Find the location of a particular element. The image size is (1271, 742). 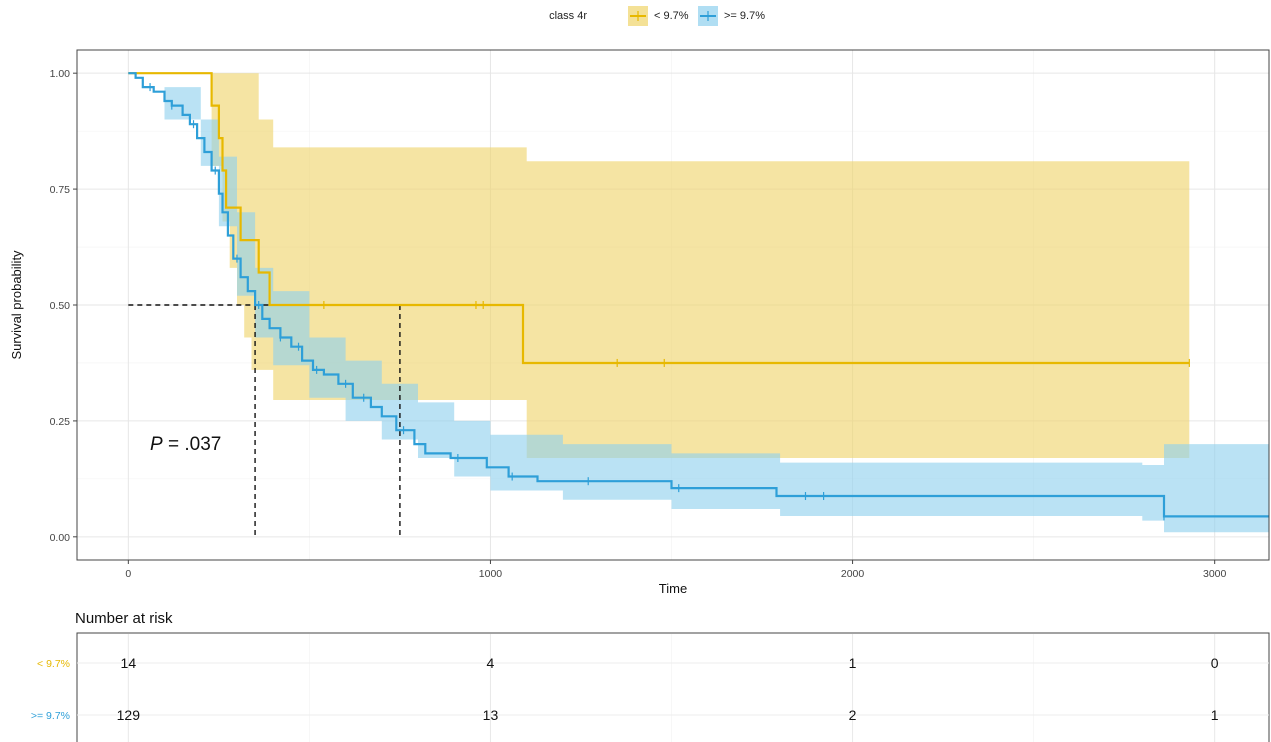

x-tick-label: 1000 is located at coordinates (491, 574).